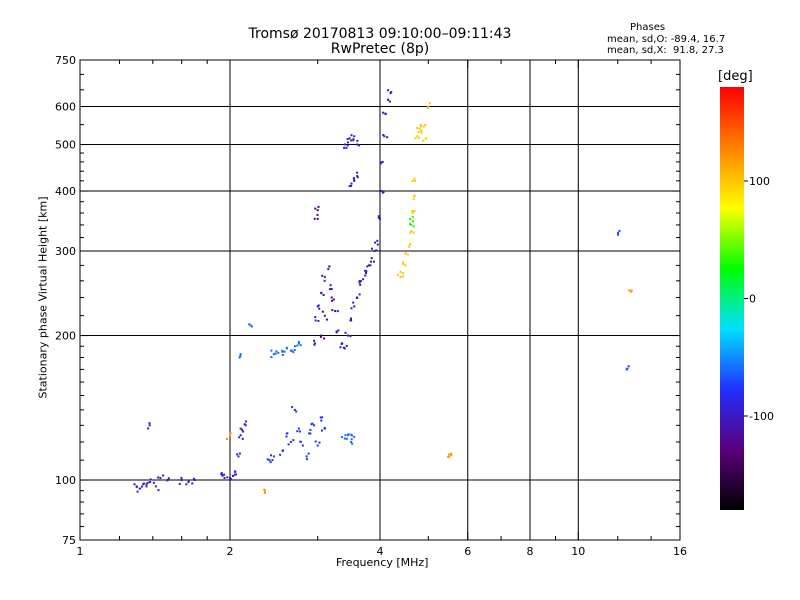  What do you see at coordinates (732, 298) in the screenshot?
I see `colorbar` at bounding box center [732, 298].